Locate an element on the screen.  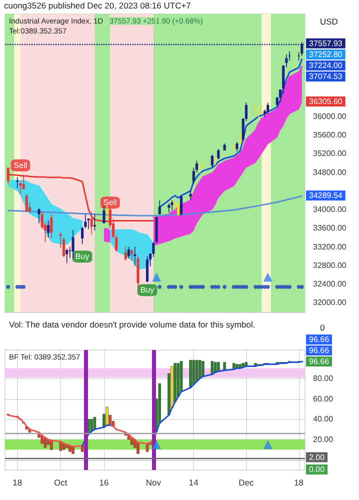
y-tick-label: 80.00 is located at coordinates (323, 378).